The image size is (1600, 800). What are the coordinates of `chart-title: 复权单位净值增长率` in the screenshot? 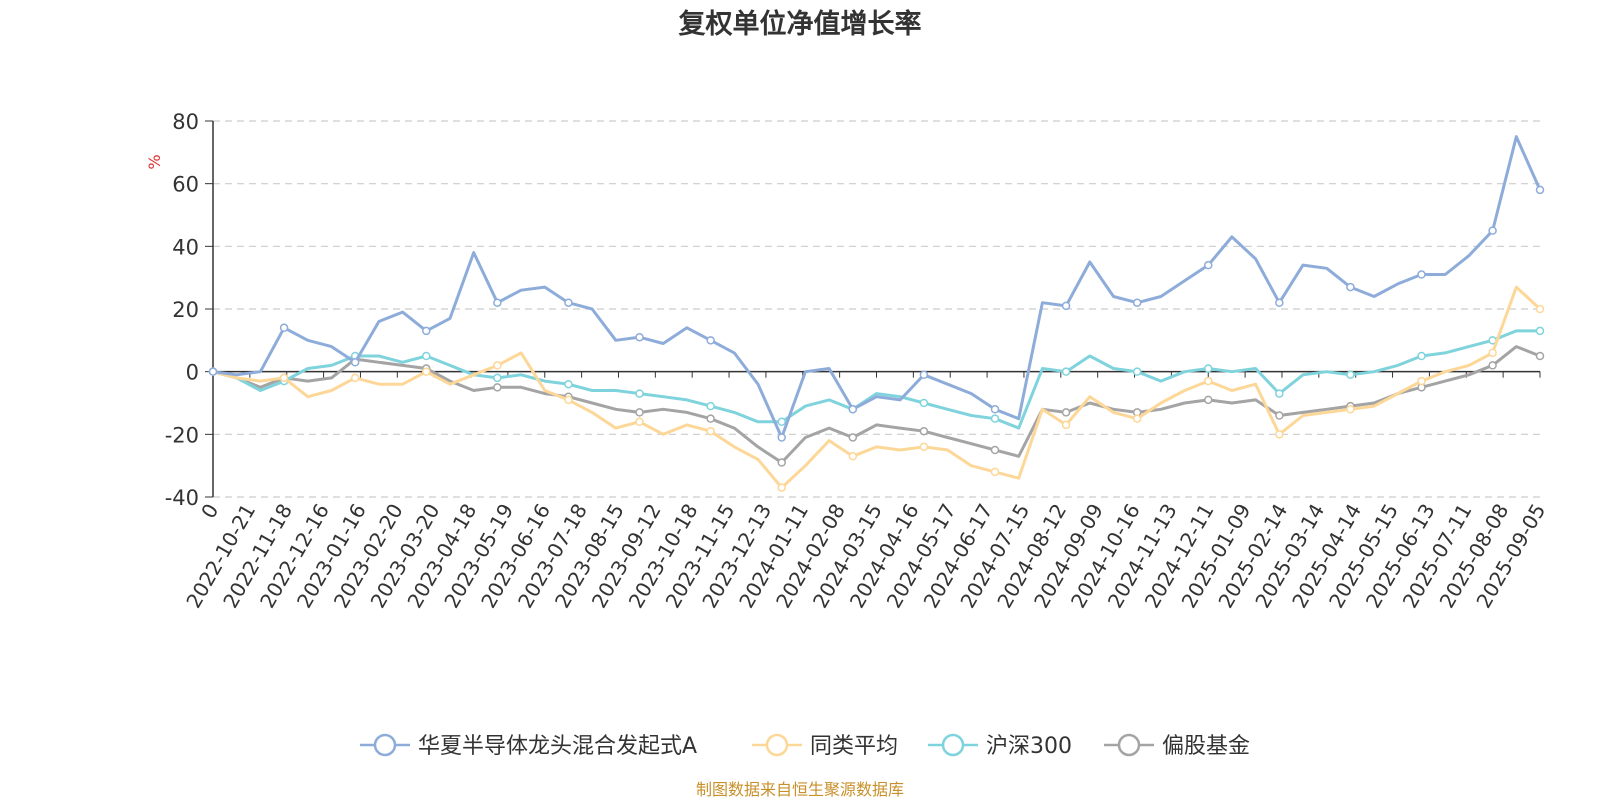 It's located at (800, 24).